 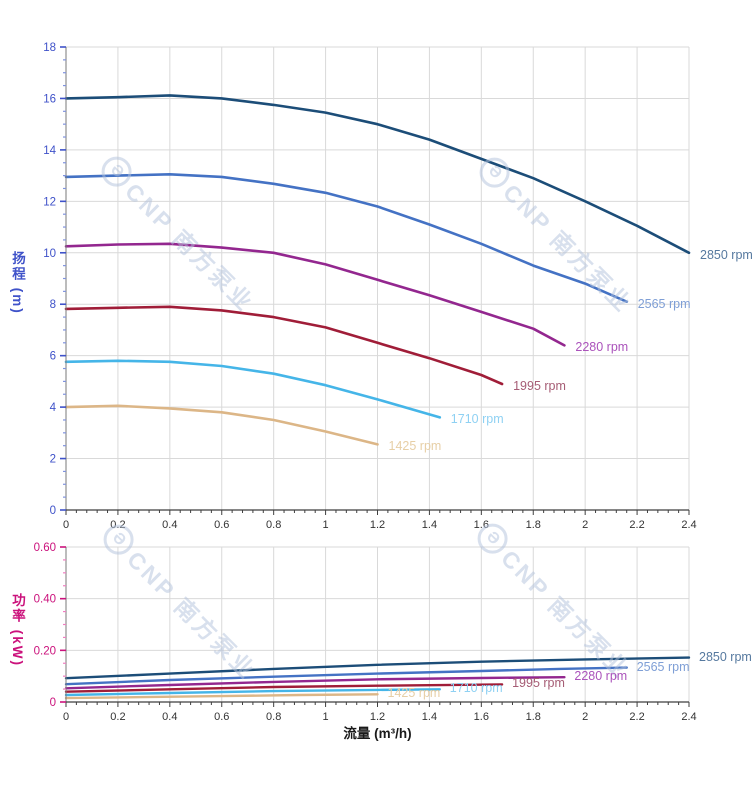 I want to click on y-tick-label: 4, so click(x=53, y=408).